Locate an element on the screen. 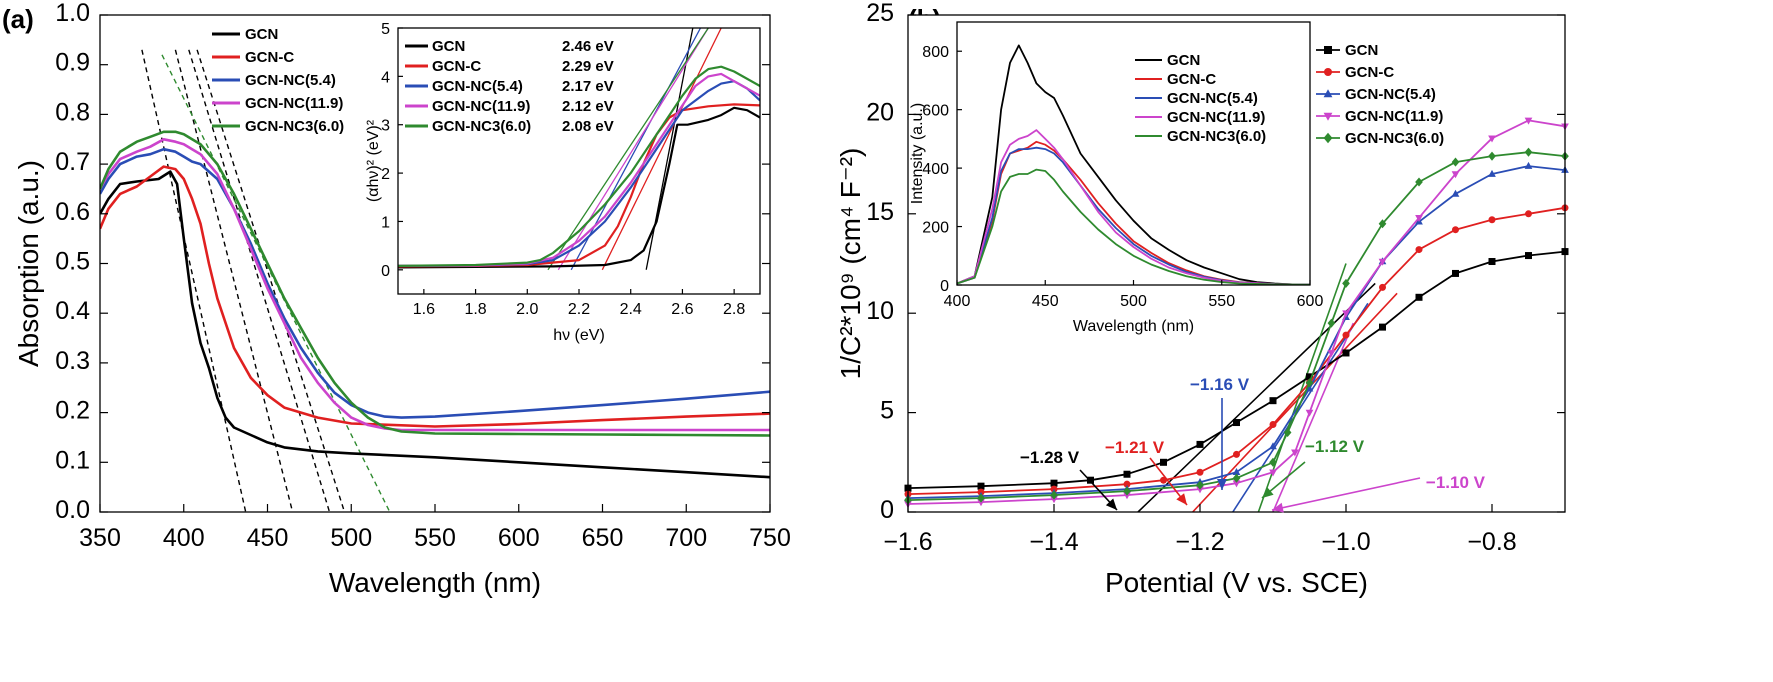  inset-legend-label: GCN-NC3(6.0) is located at coordinates (1216, 136).